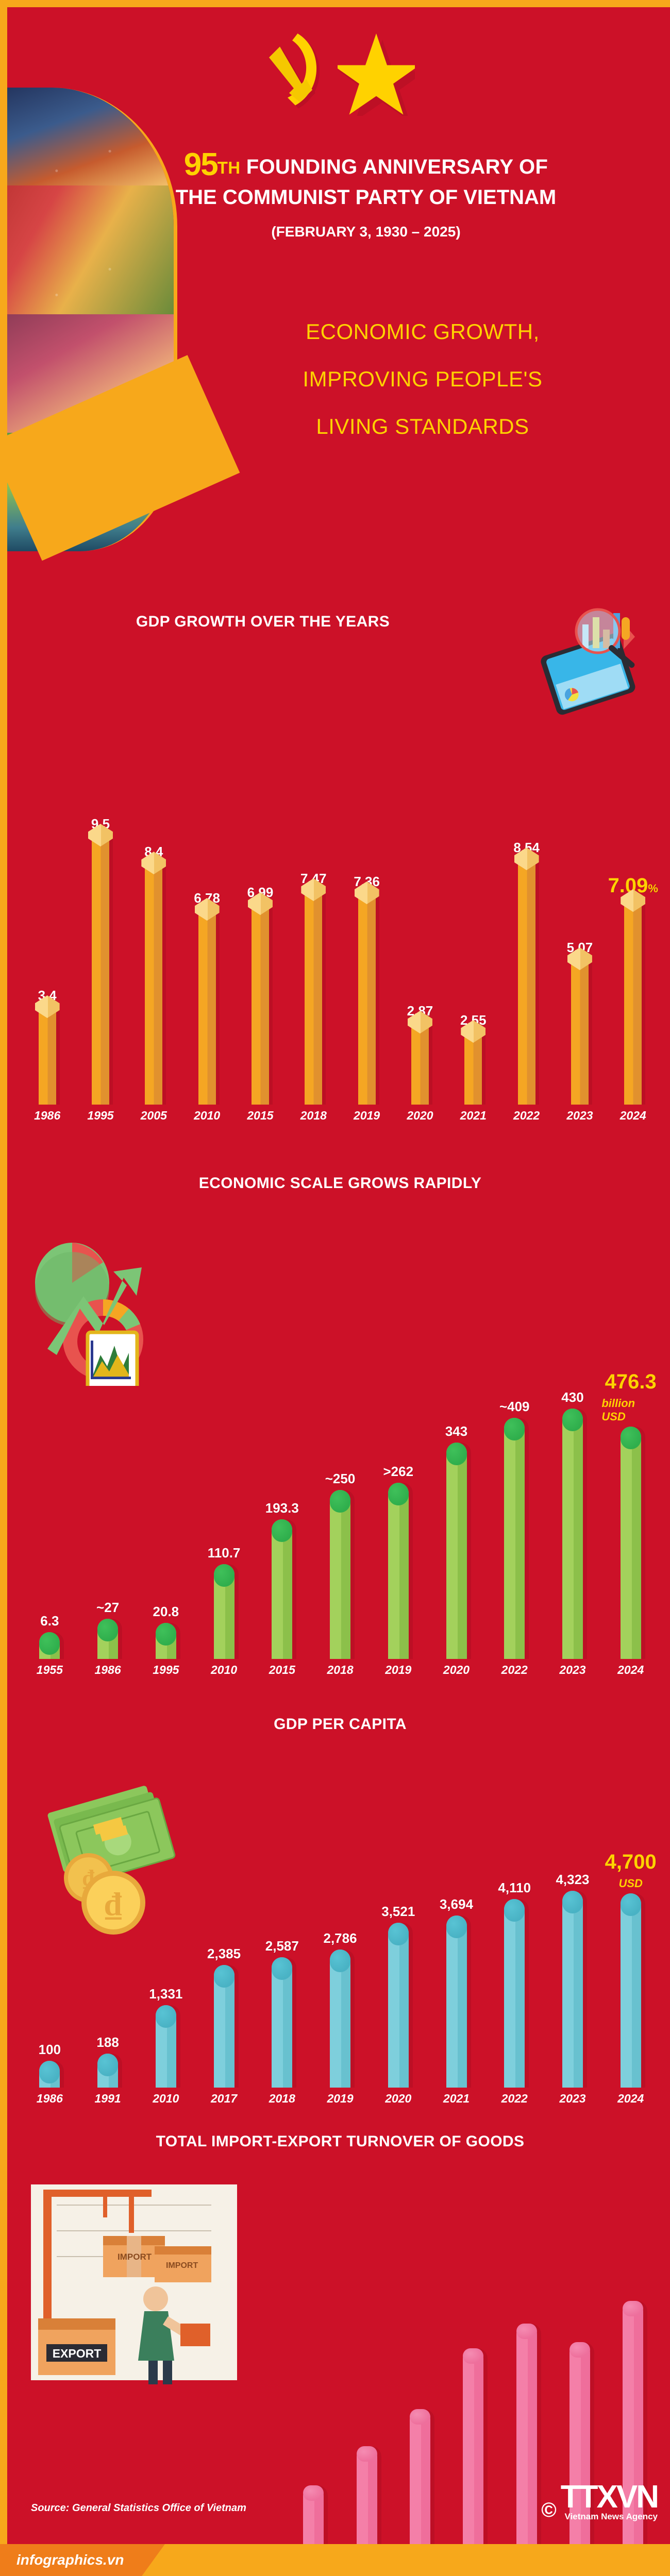 Image resolution: width=670 pixels, height=2576 pixels. What do you see at coordinates (366, 960) in the screenshot?
I see `bar-column: 7.36` at bounding box center [366, 960].